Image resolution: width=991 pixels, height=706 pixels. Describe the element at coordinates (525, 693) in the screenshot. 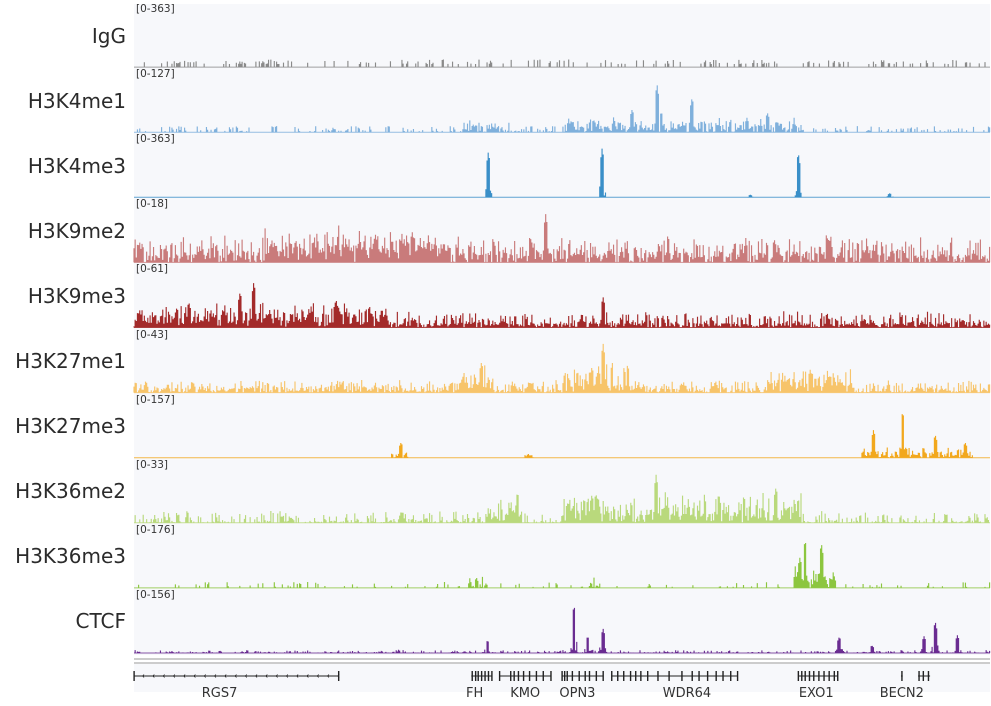

I see `gene-label-kmo: KMO` at that location.